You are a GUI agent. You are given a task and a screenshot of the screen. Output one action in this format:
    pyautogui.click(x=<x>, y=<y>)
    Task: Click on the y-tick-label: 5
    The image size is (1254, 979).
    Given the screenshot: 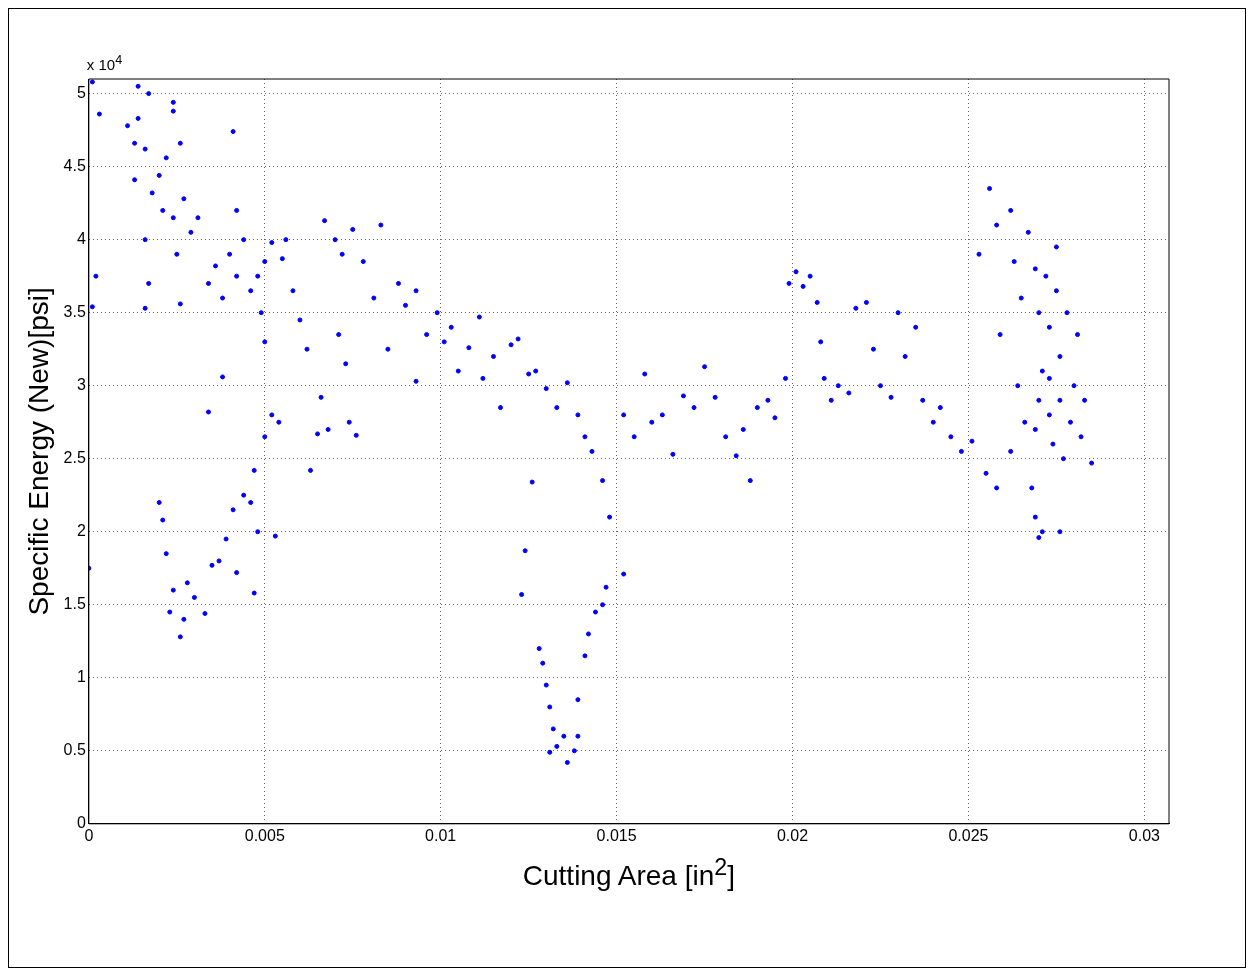 What is the action you would take?
    pyautogui.click(x=81, y=93)
    